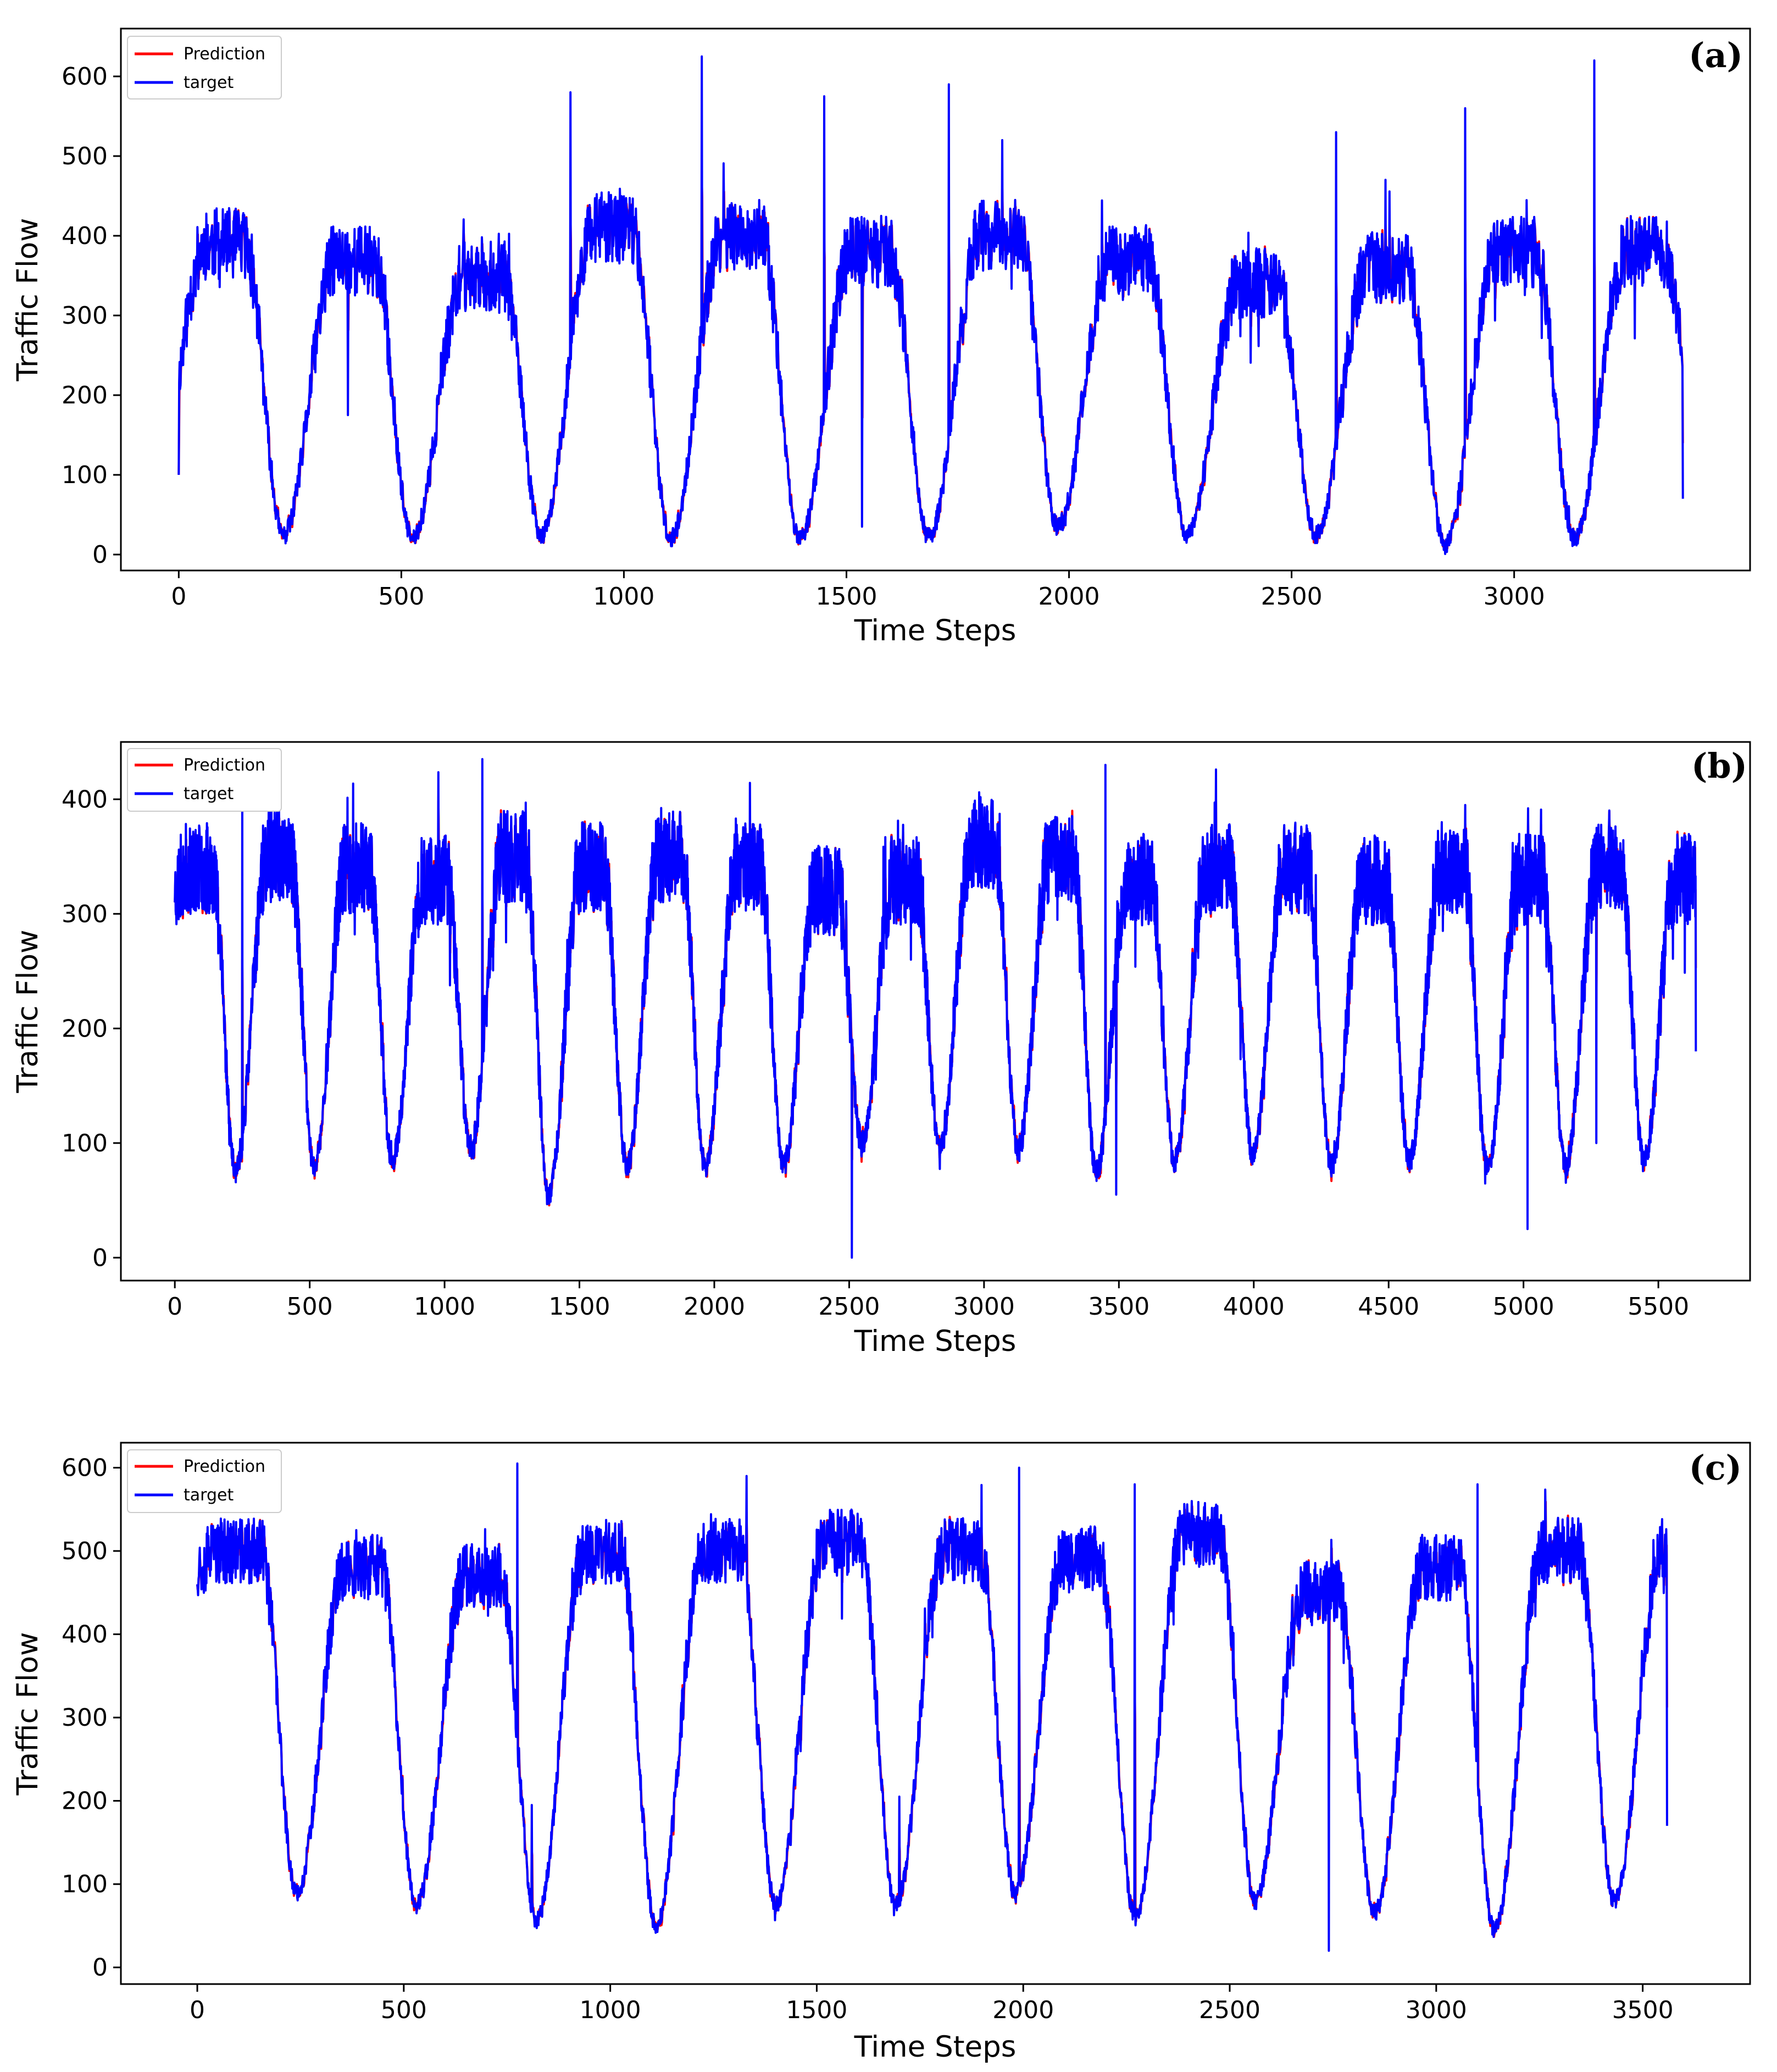 The width and height of the screenshot is (1777, 2072). What do you see at coordinates (1254, 1307) in the screenshot?
I see `x-tick-label: 4000` at bounding box center [1254, 1307].